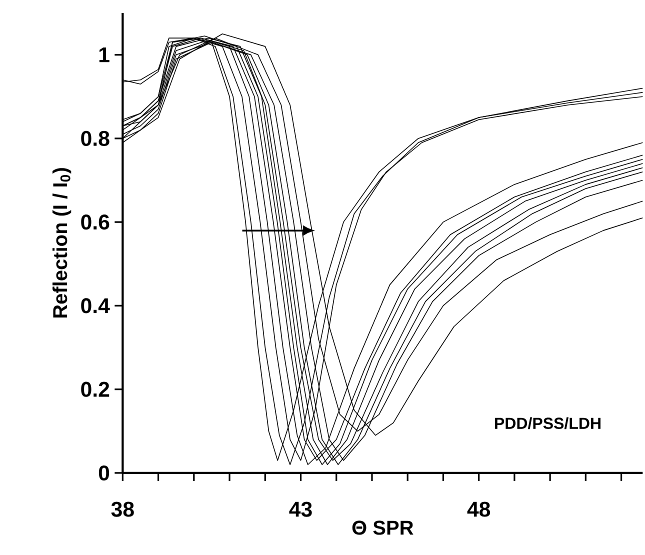 The height and width of the screenshot is (555, 645). What do you see at coordinates (300, 509) in the screenshot?
I see `x-tick-label: 43` at bounding box center [300, 509].